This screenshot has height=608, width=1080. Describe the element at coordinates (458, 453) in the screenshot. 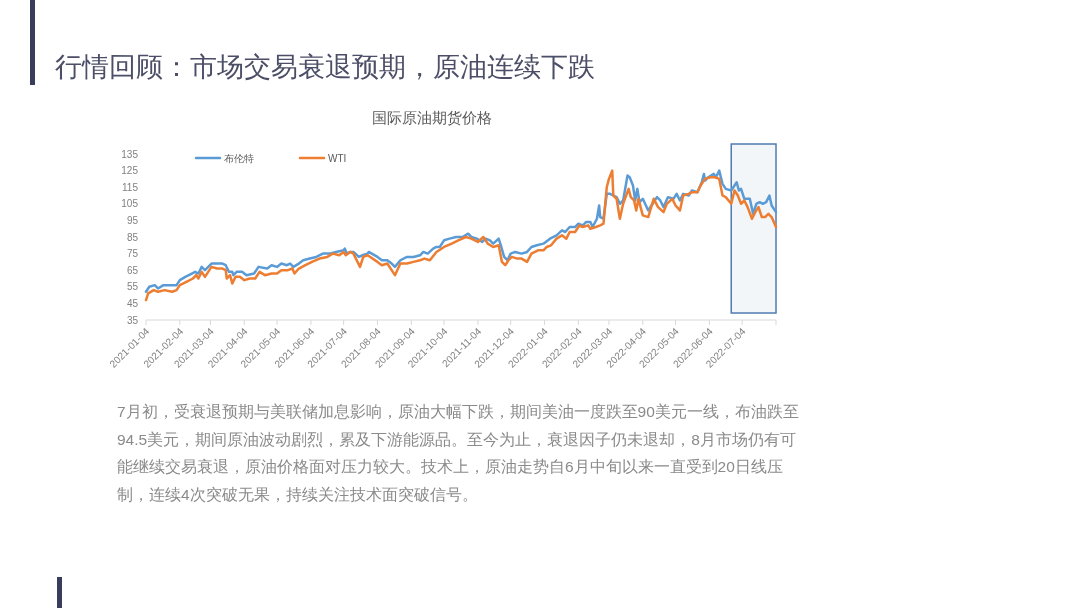

I see `text: 7月初，受衰退预期与美联储加息影响，原油大幅下跌，期间美油一度跌至90美元一线，布油跌至94.5美元，期间原油波动剧烈，累及下游能源品。至今为止，衰退因子仍未退却，8月市场仍有可能继续交易衰退，原油价格面对压力较大。技术上，原油走势自6月中旬以来一直受到20日线压制，连续4次突破无果，持续关注技术面突破信号。` at that location.